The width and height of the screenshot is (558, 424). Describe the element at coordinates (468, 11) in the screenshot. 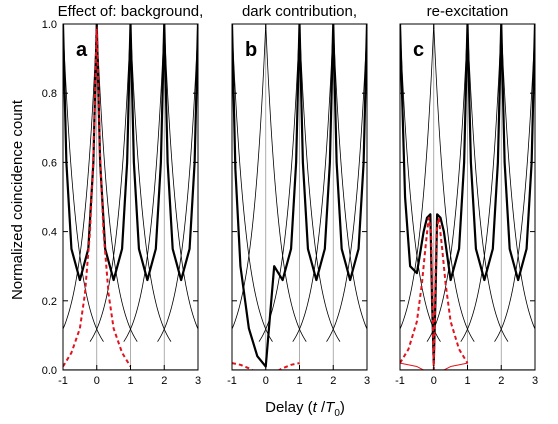

I see `panel-title: re-excitation` at that location.